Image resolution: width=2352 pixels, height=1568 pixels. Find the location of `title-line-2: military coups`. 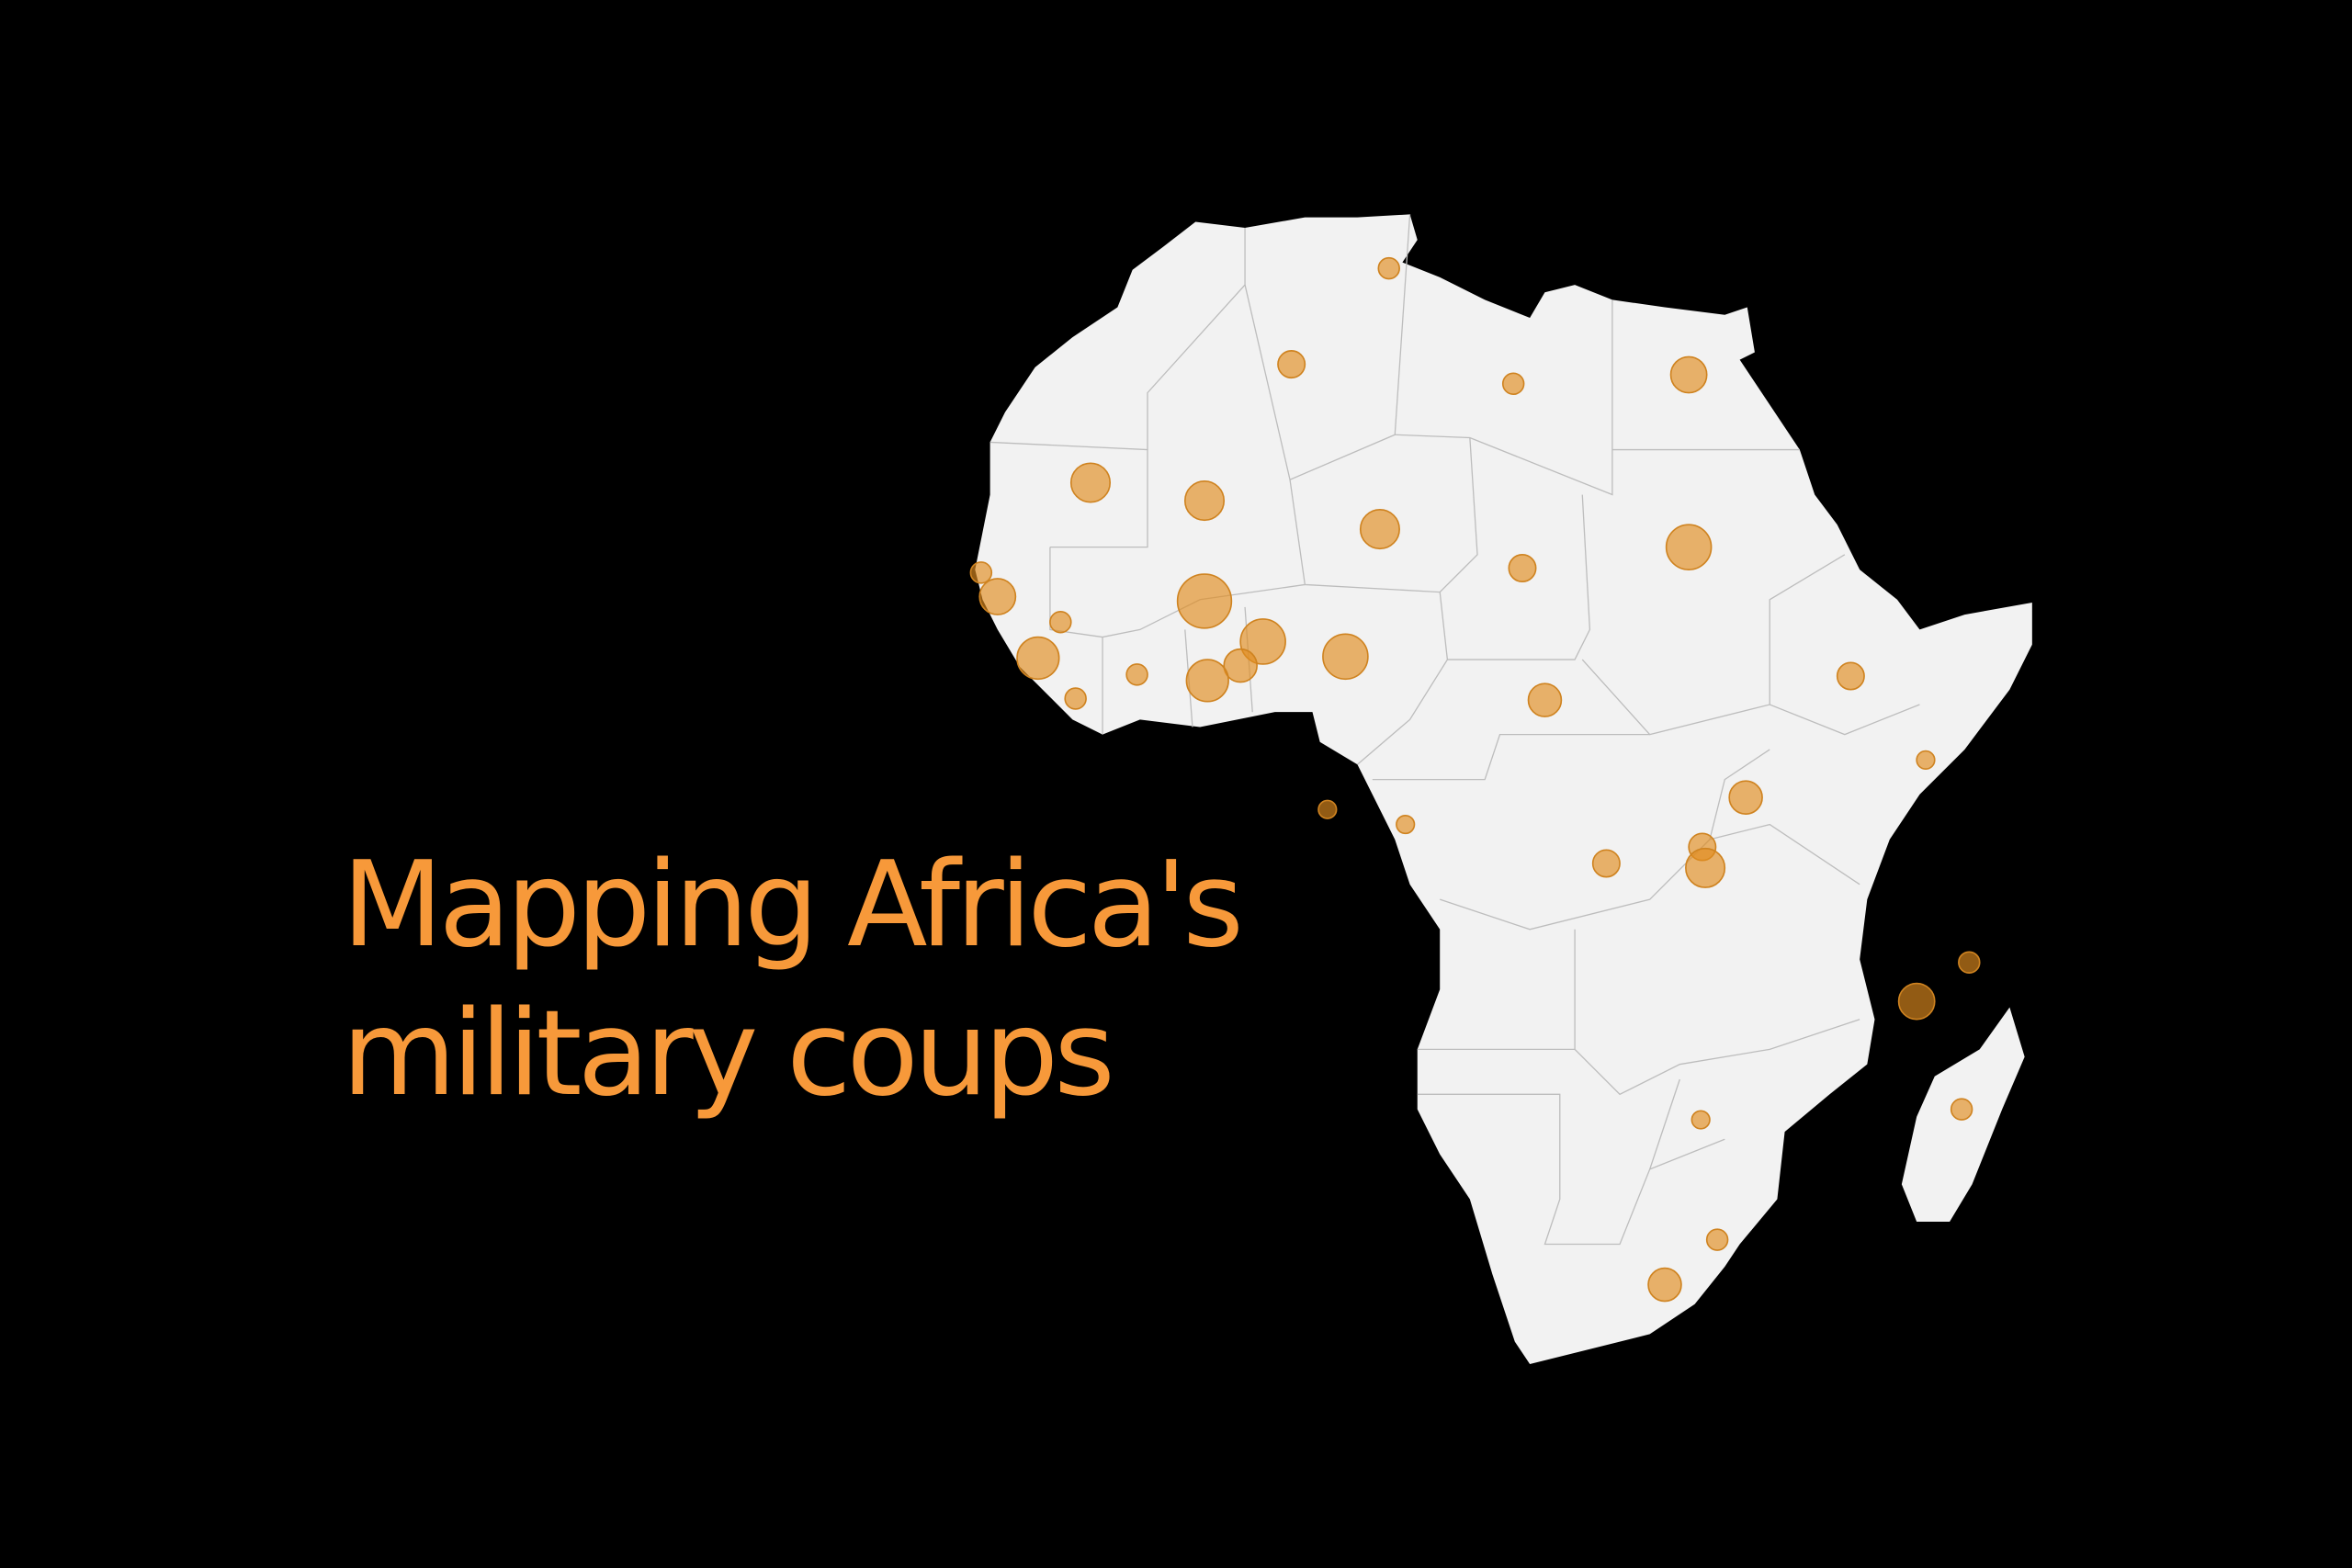

title-line-2: military coups is located at coordinates (728, 1054).